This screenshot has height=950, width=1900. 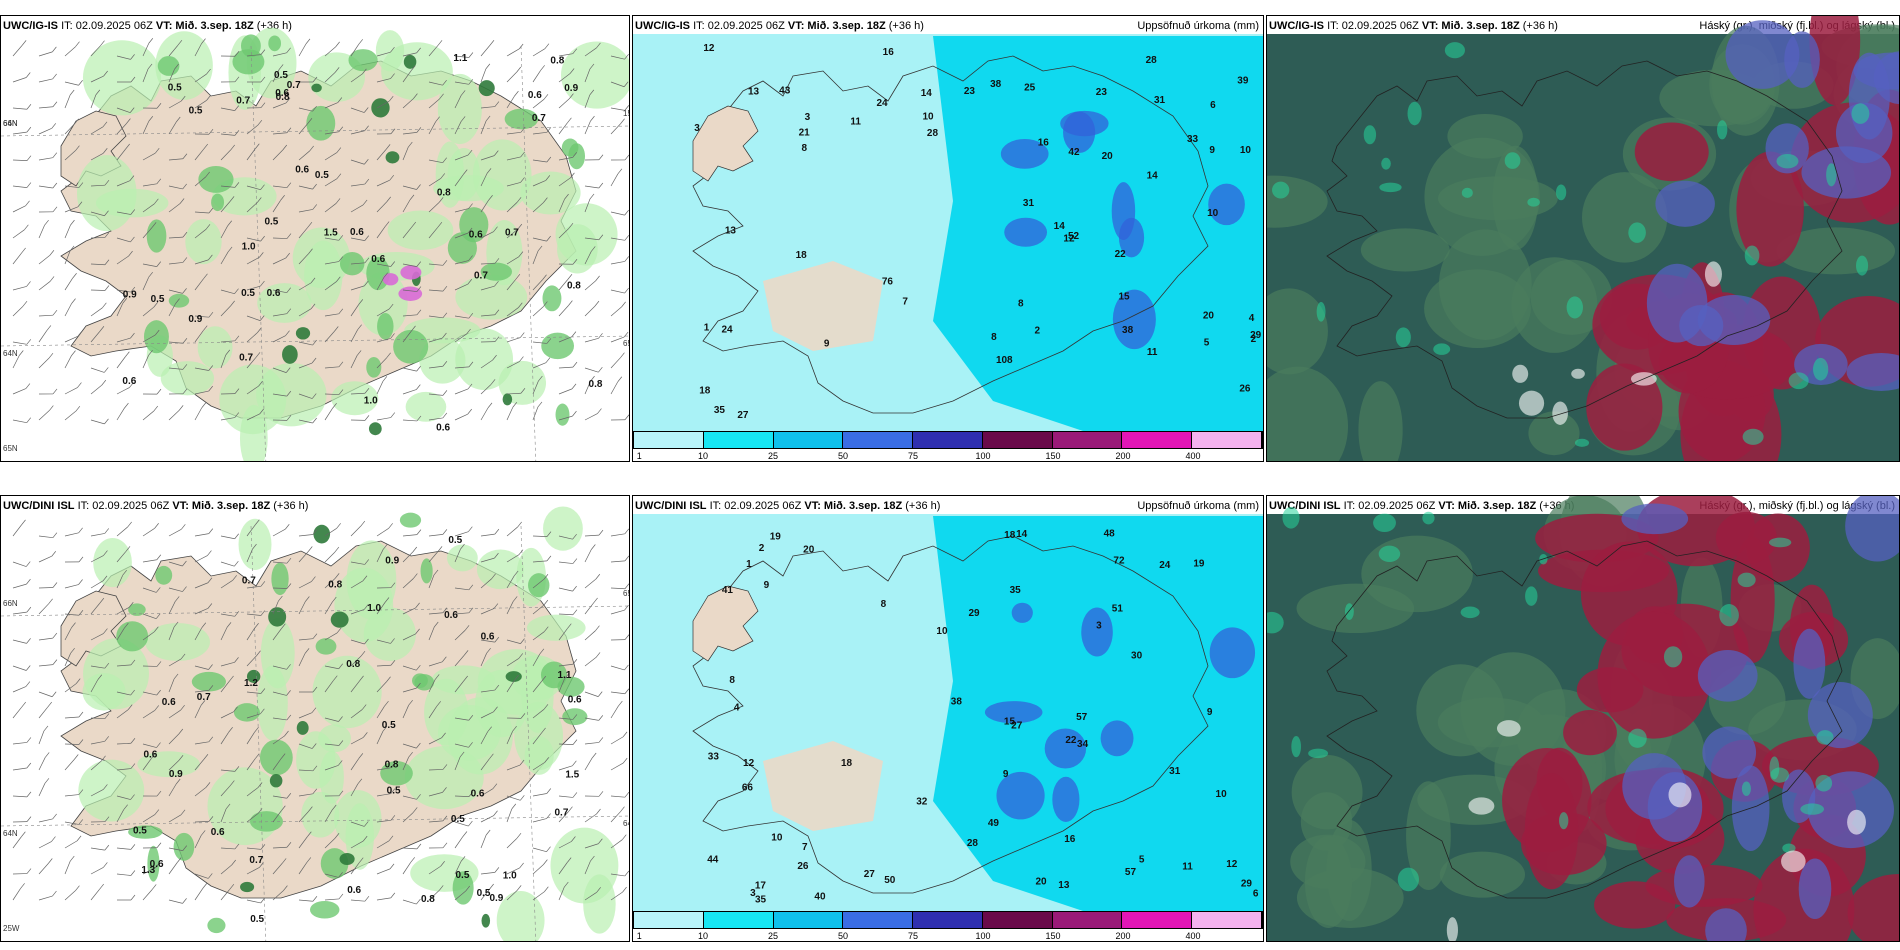 I want to click on precip-title: Uppsöfnuð úrkoma (mm), so click(x=1198, y=506).